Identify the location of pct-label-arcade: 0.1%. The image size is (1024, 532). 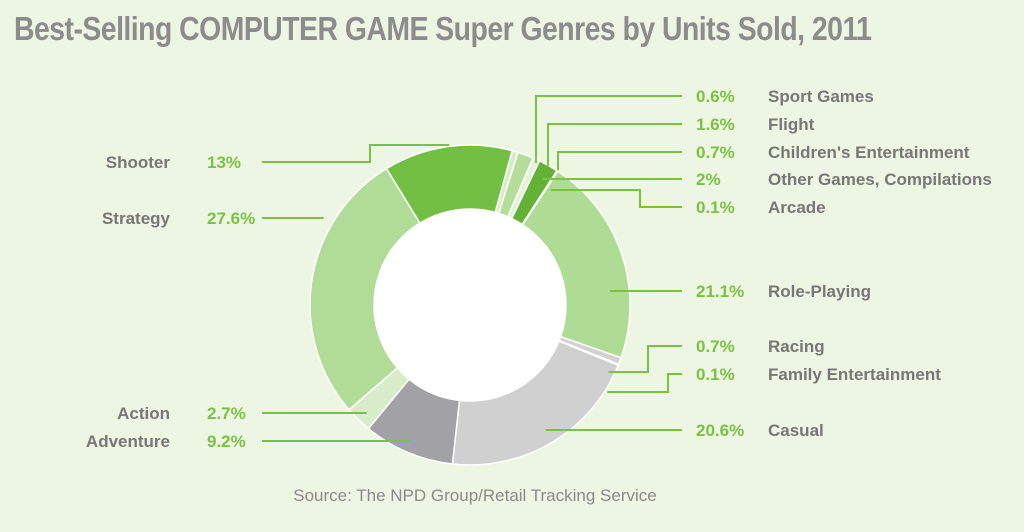
(715, 207).